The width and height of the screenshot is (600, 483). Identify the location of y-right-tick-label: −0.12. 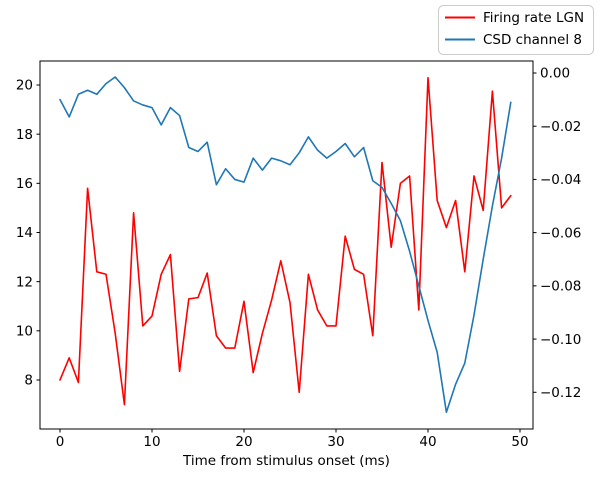
(560, 393).